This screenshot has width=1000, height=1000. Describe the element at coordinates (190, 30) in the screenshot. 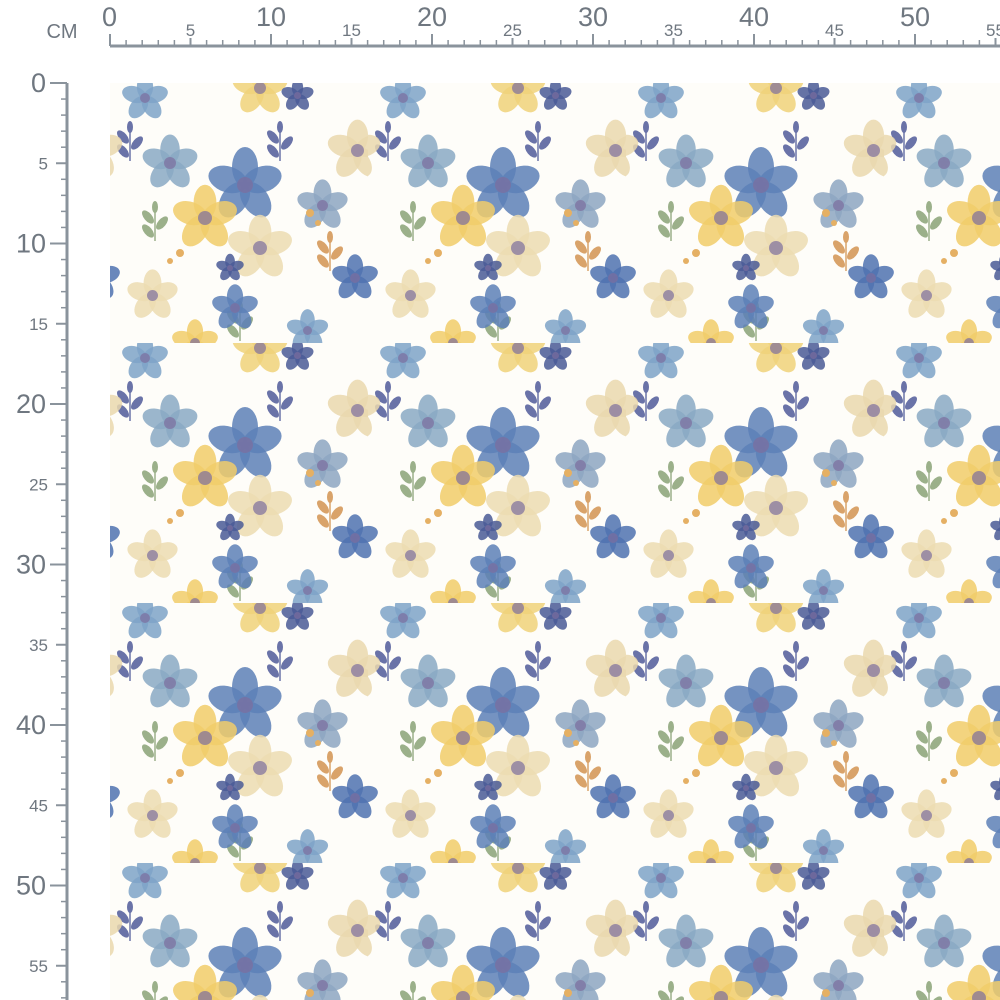

I see `top-tick-label: 5` at that location.